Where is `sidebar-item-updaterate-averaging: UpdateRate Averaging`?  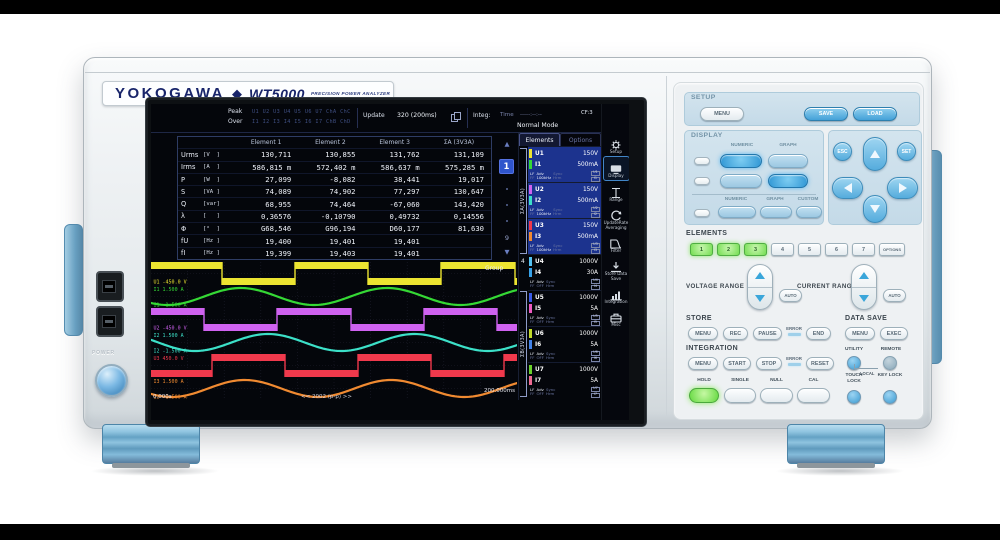
sidebar-item-updaterate-averaging: UpdateRate Averaging is located at coordinates (616, 218).